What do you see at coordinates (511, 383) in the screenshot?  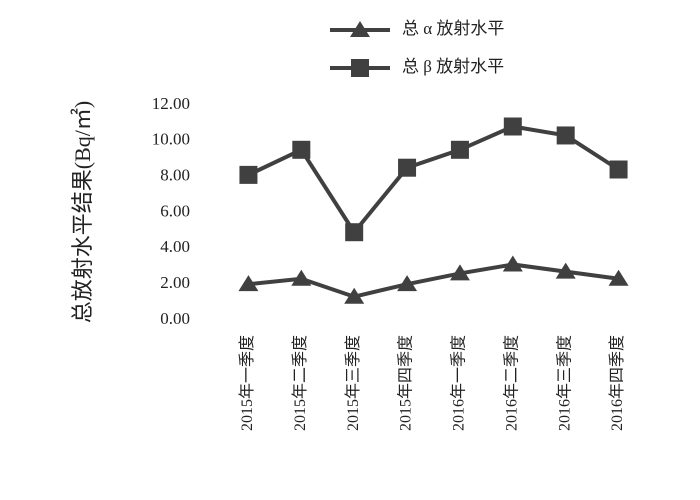 I see `x-tick-label: 2016年二季度` at bounding box center [511, 383].